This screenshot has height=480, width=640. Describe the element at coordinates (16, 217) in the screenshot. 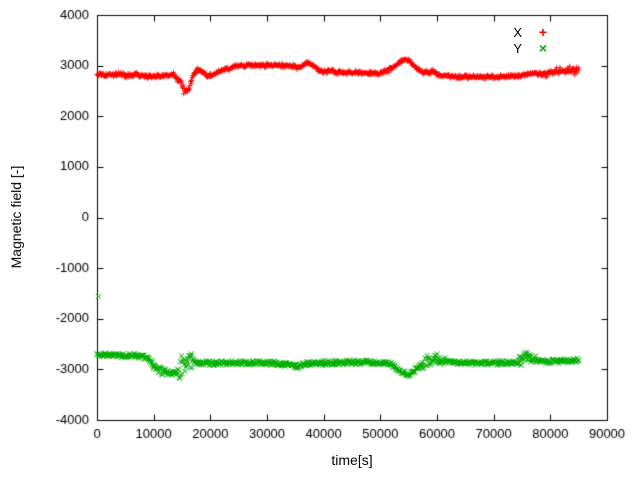

I see `y-axis-label: Magnetic field [-]` at that location.